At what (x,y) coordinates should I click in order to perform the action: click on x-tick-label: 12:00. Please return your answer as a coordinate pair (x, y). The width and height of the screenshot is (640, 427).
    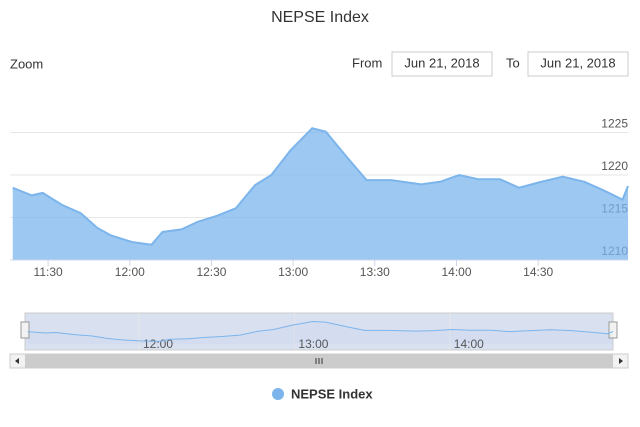
    Looking at the image, I should click on (130, 272).